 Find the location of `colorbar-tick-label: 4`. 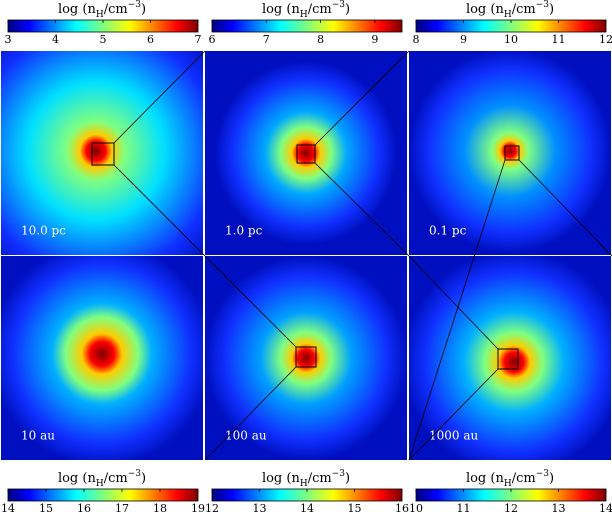

colorbar-tick-label: 4 is located at coordinates (55, 39).